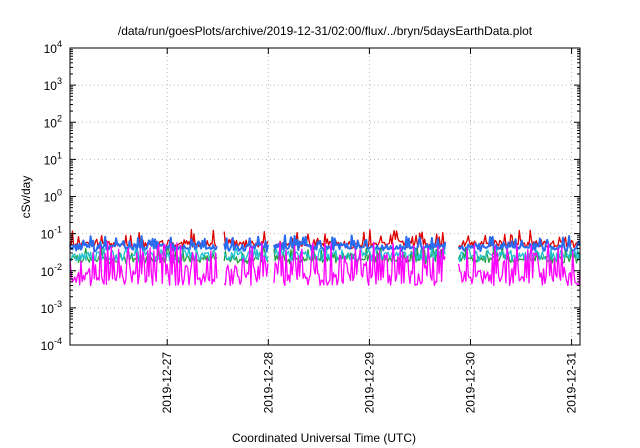  Describe the element at coordinates (53, 158) in the screenshot. I see `y-tick-label: 10¹` at that location.